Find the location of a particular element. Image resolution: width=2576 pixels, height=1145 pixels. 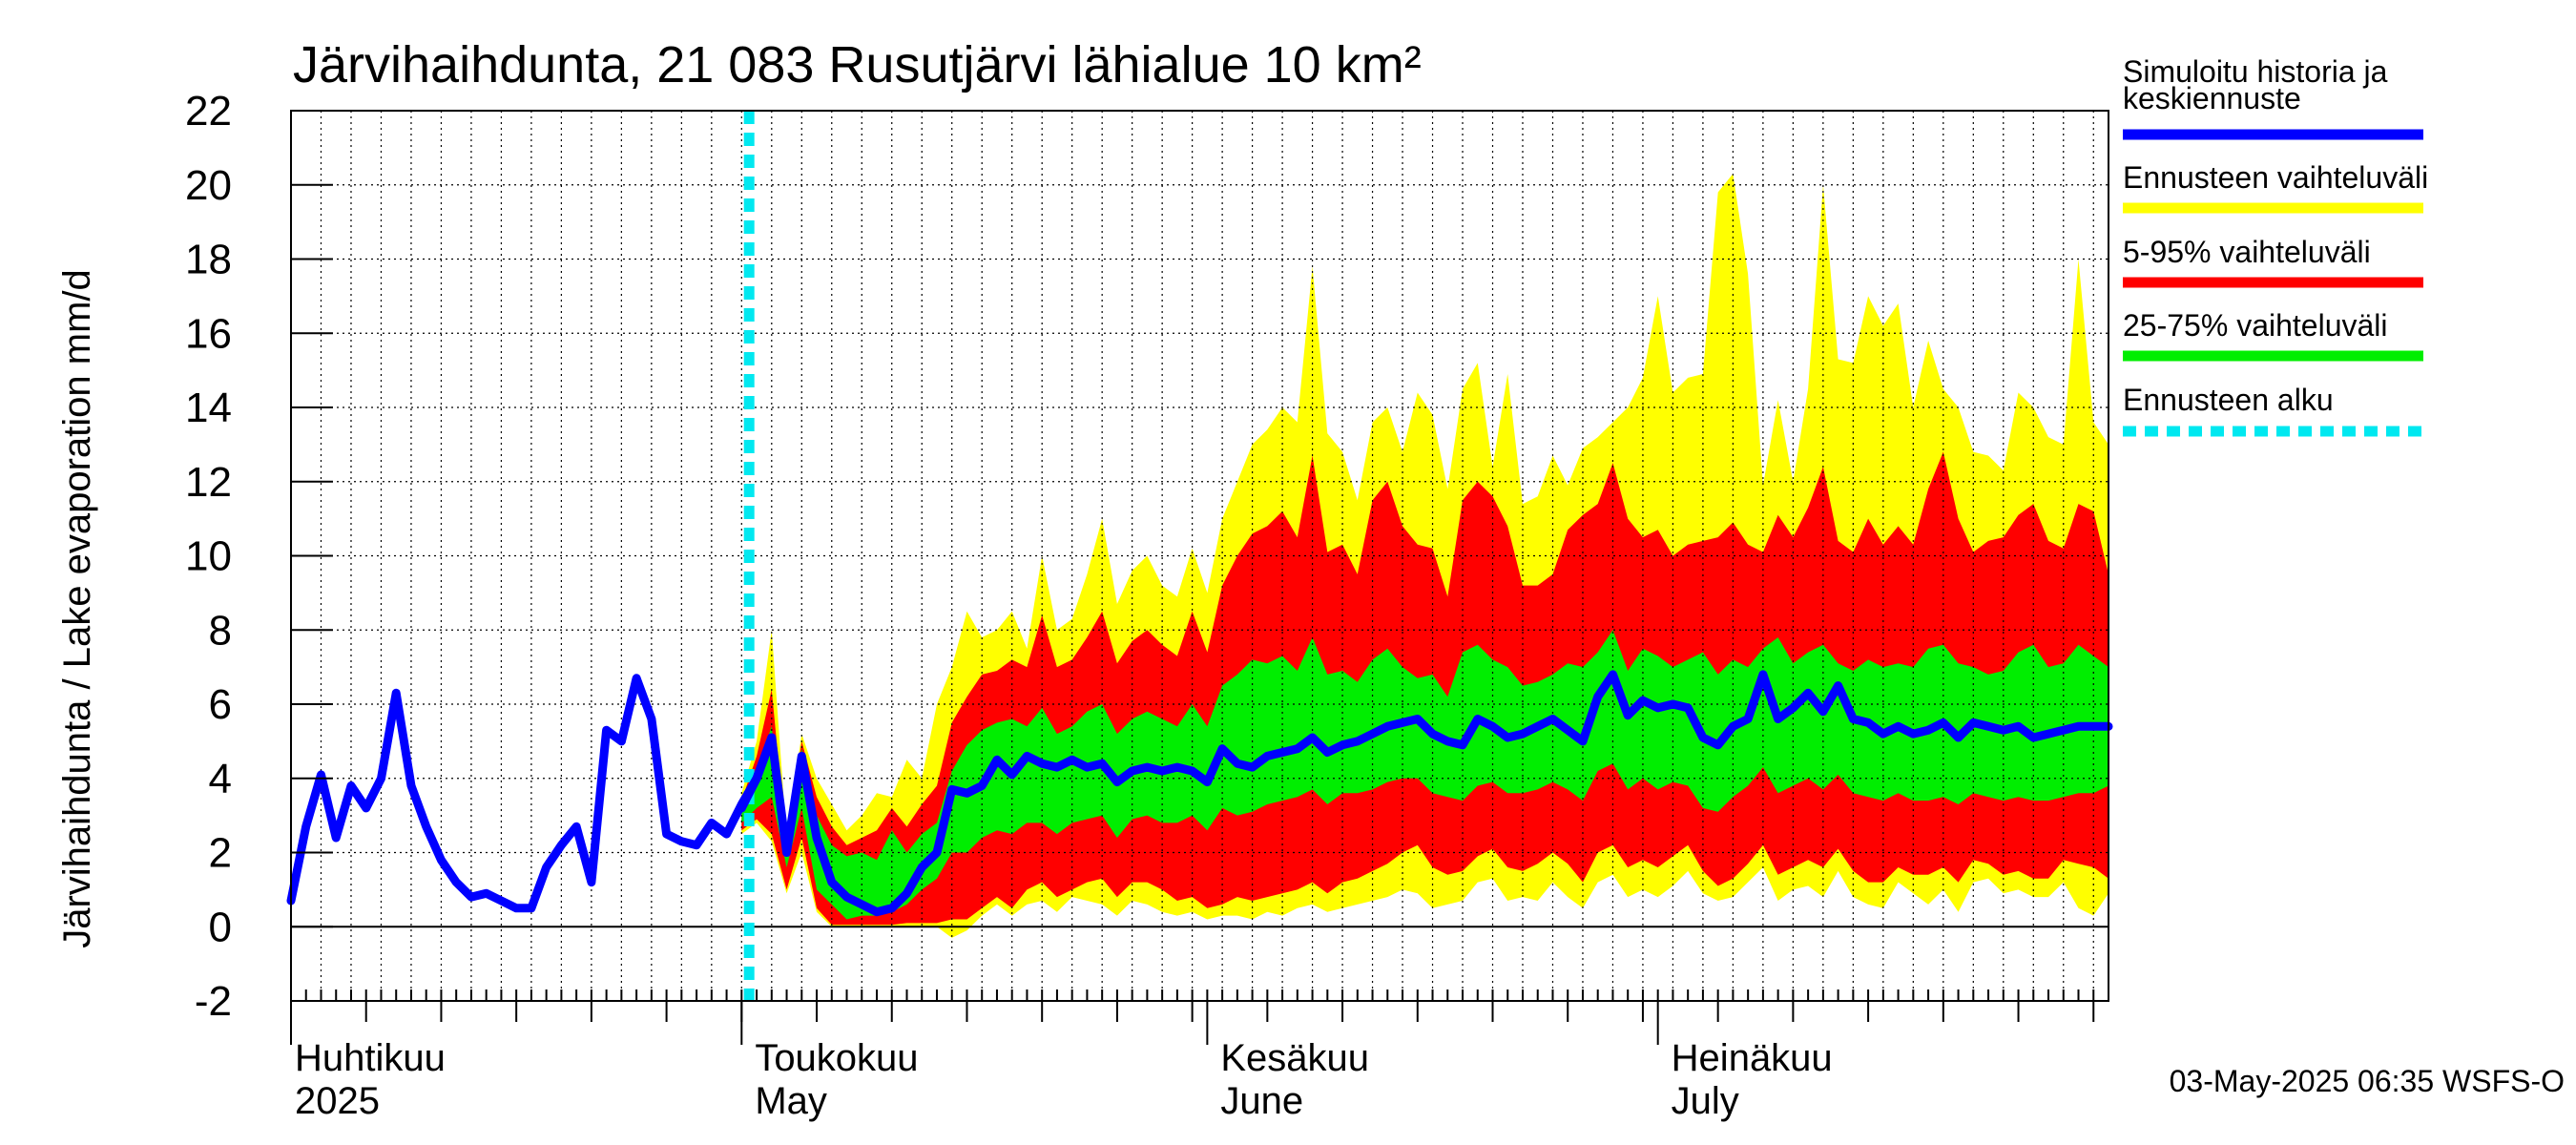

y-tick-label: 8 is located at coordinates (220, 630).